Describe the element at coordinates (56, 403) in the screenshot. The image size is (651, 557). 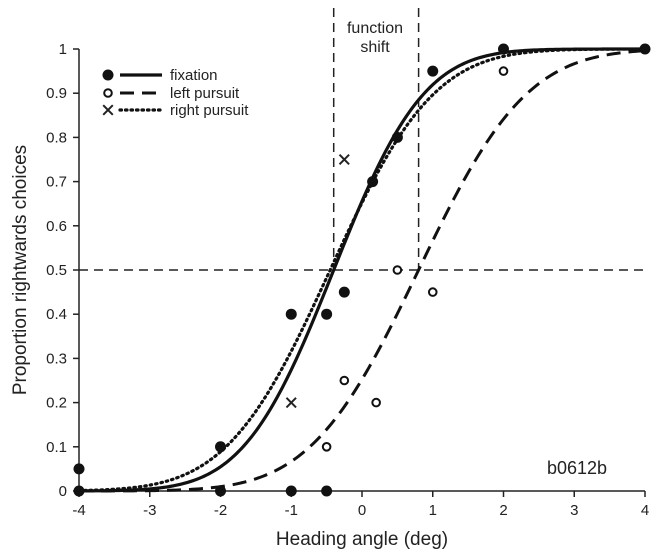
I see `y-tick-label: 0.2` at that location.